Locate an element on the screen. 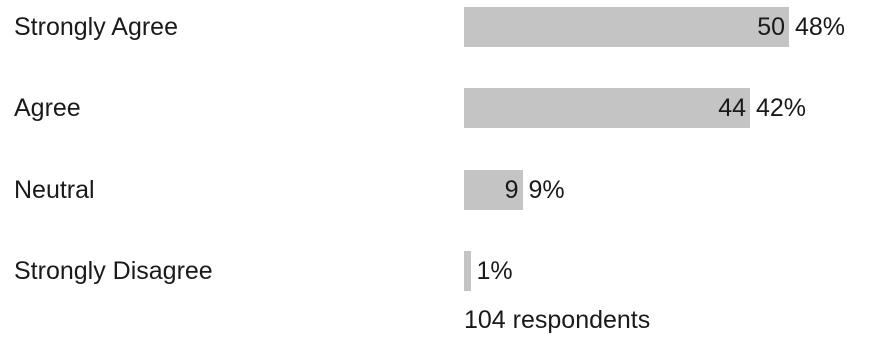 This screenshot has width=871, height=337. bar-percent-label: 9% is located at coordinates (546, 189).